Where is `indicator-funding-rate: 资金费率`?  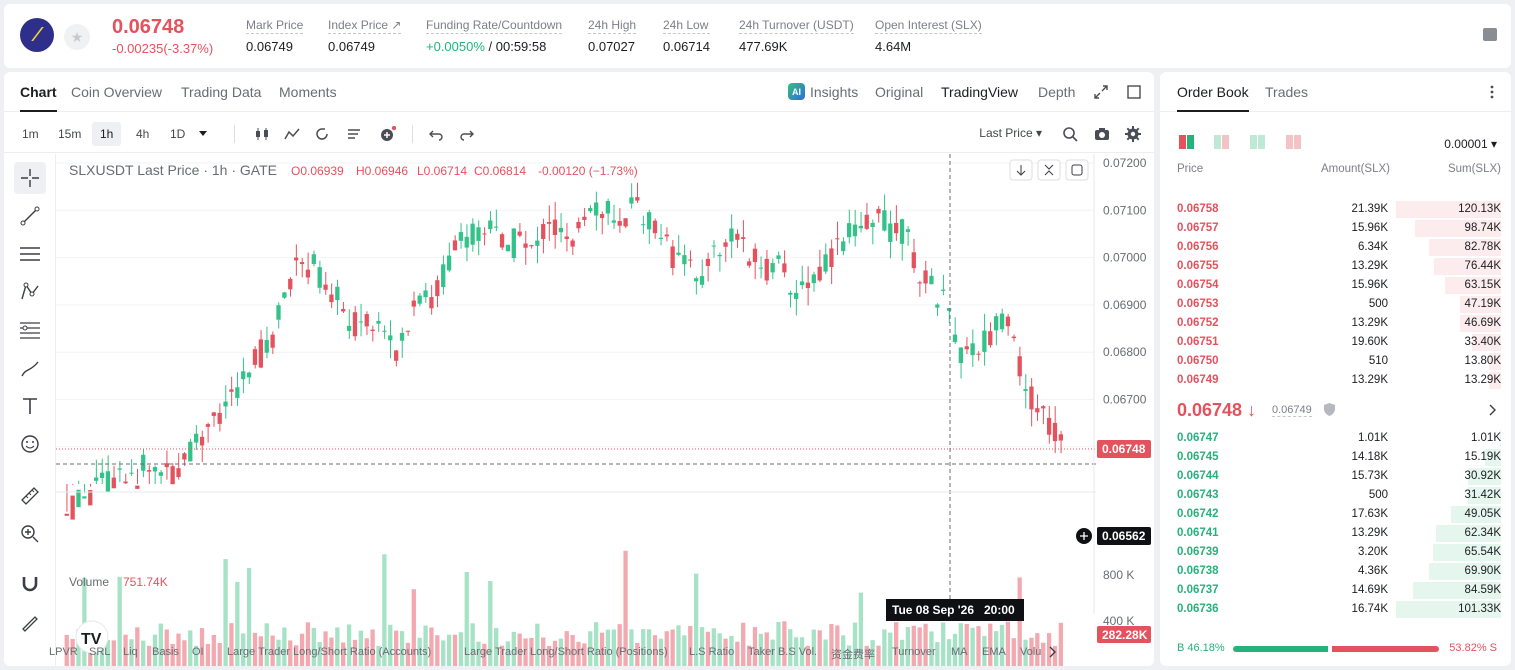 indicator-funding-rate: 资金费率 is located at coordinates (853, 655).